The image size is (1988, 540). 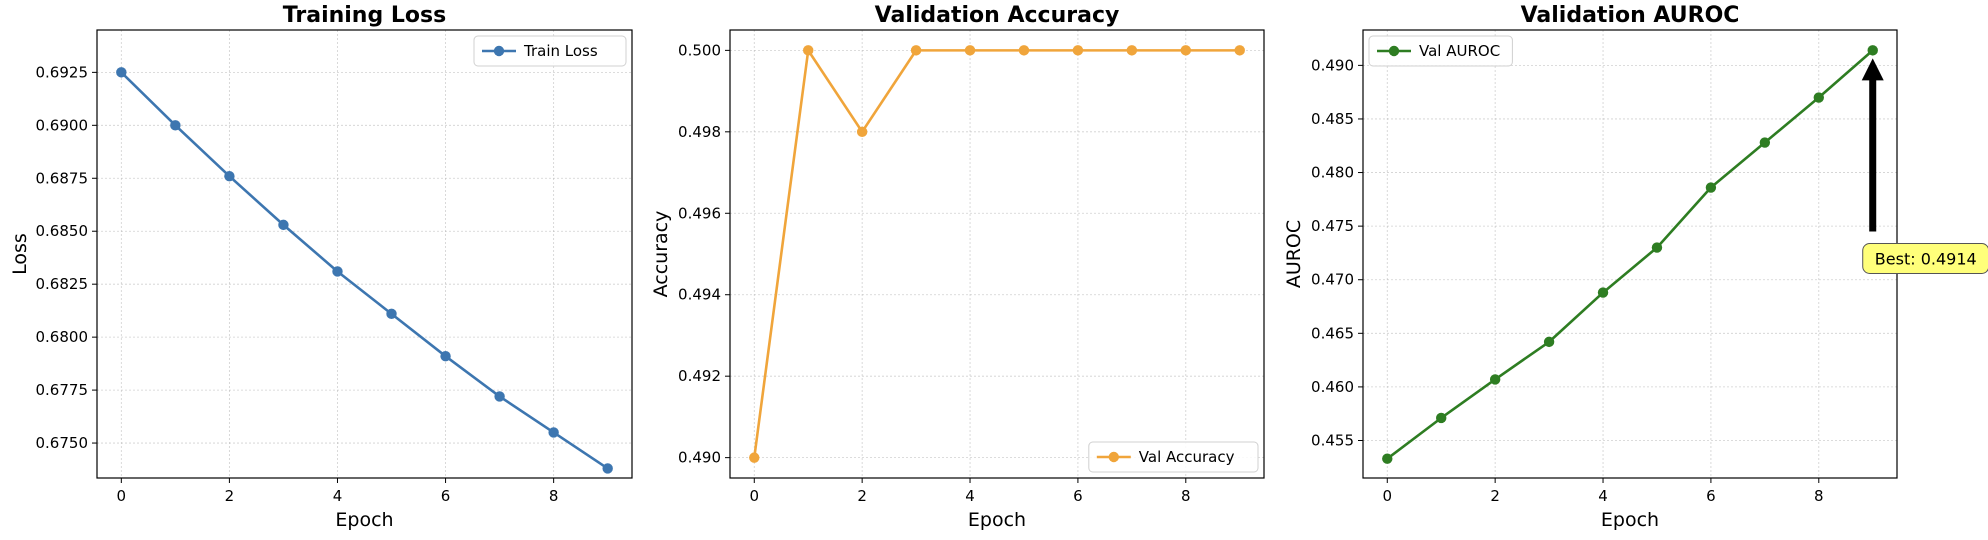 What do you see at coordinates (1187, 457) in the screenshot?
I see `legend-label: Val Accuracy` at bounding box center [1187, 457].